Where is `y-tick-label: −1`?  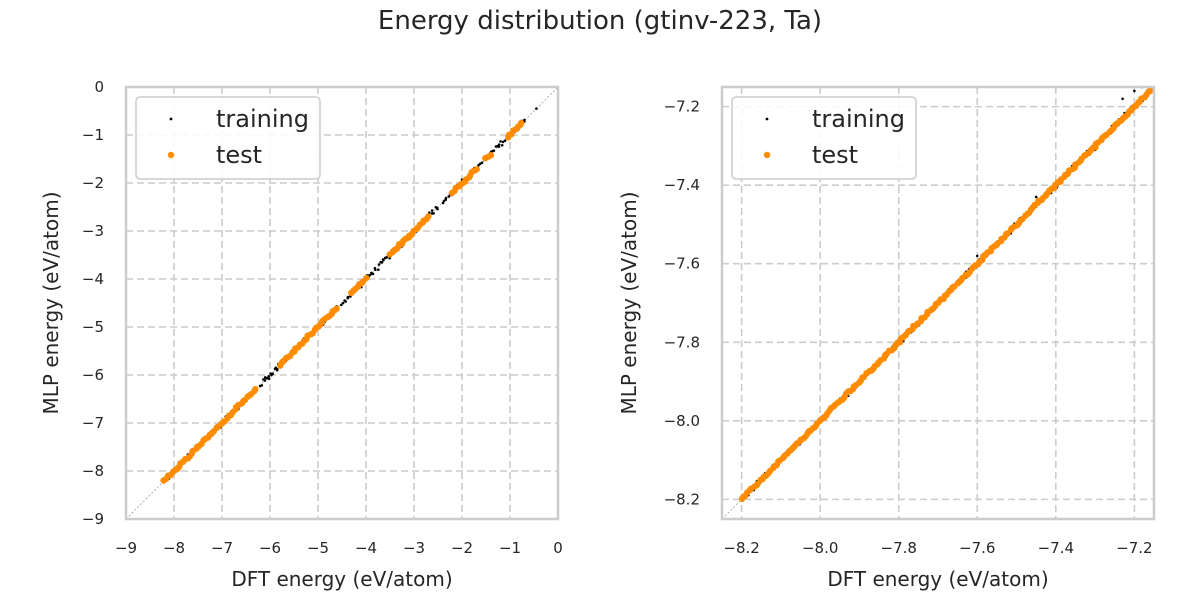 y-tick-label: −1 is located at coordinates (93, 135).